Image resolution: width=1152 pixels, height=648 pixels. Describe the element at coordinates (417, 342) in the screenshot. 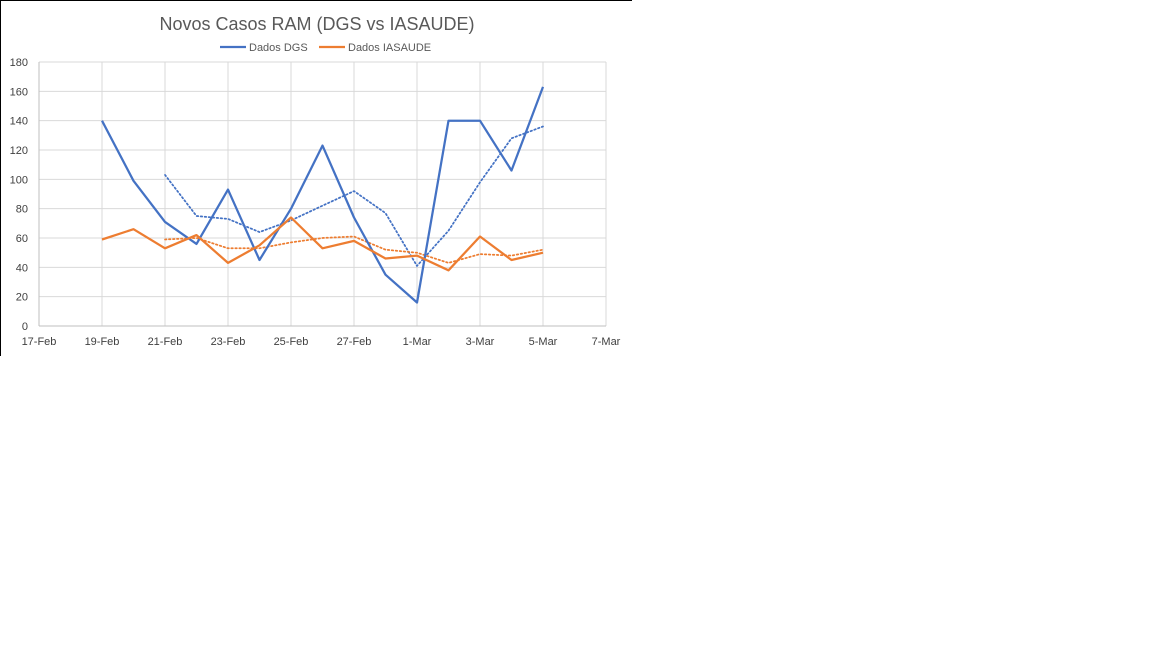

I see `x-tick-label: 1-Mar` at that location.